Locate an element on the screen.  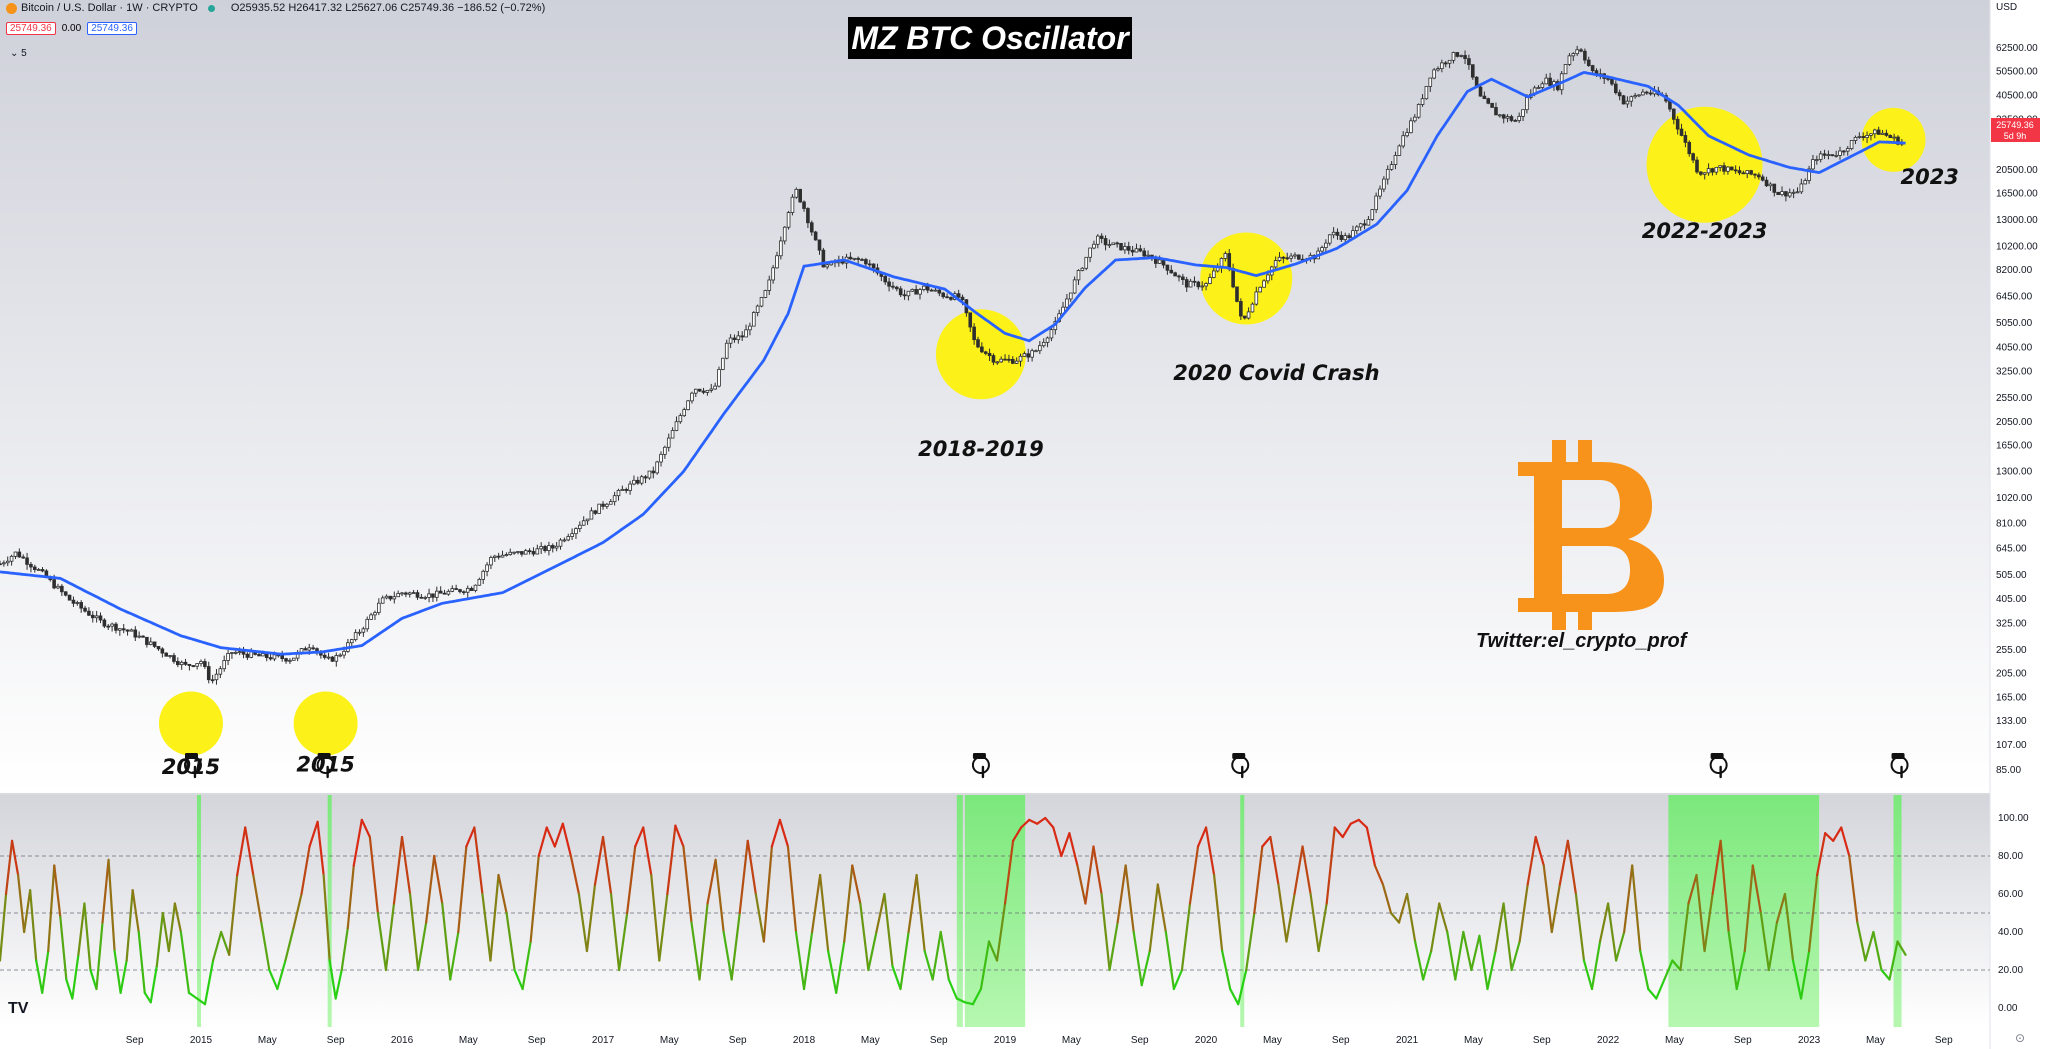
time-tick-label: 2020 is located at coordinates (1206, 1040).